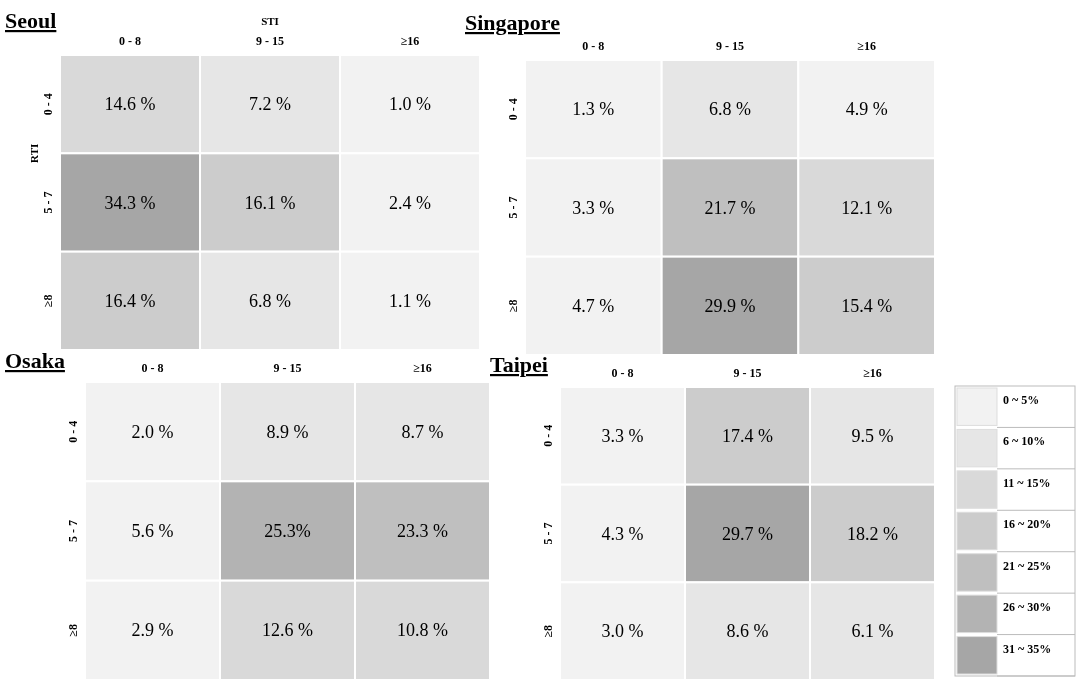 This screenshot has height=680, width=1077. What do you see at coordinates (130, 300) in the screenshot?
I see `data-label: 16.4 %` at bounding box center [130, 300].